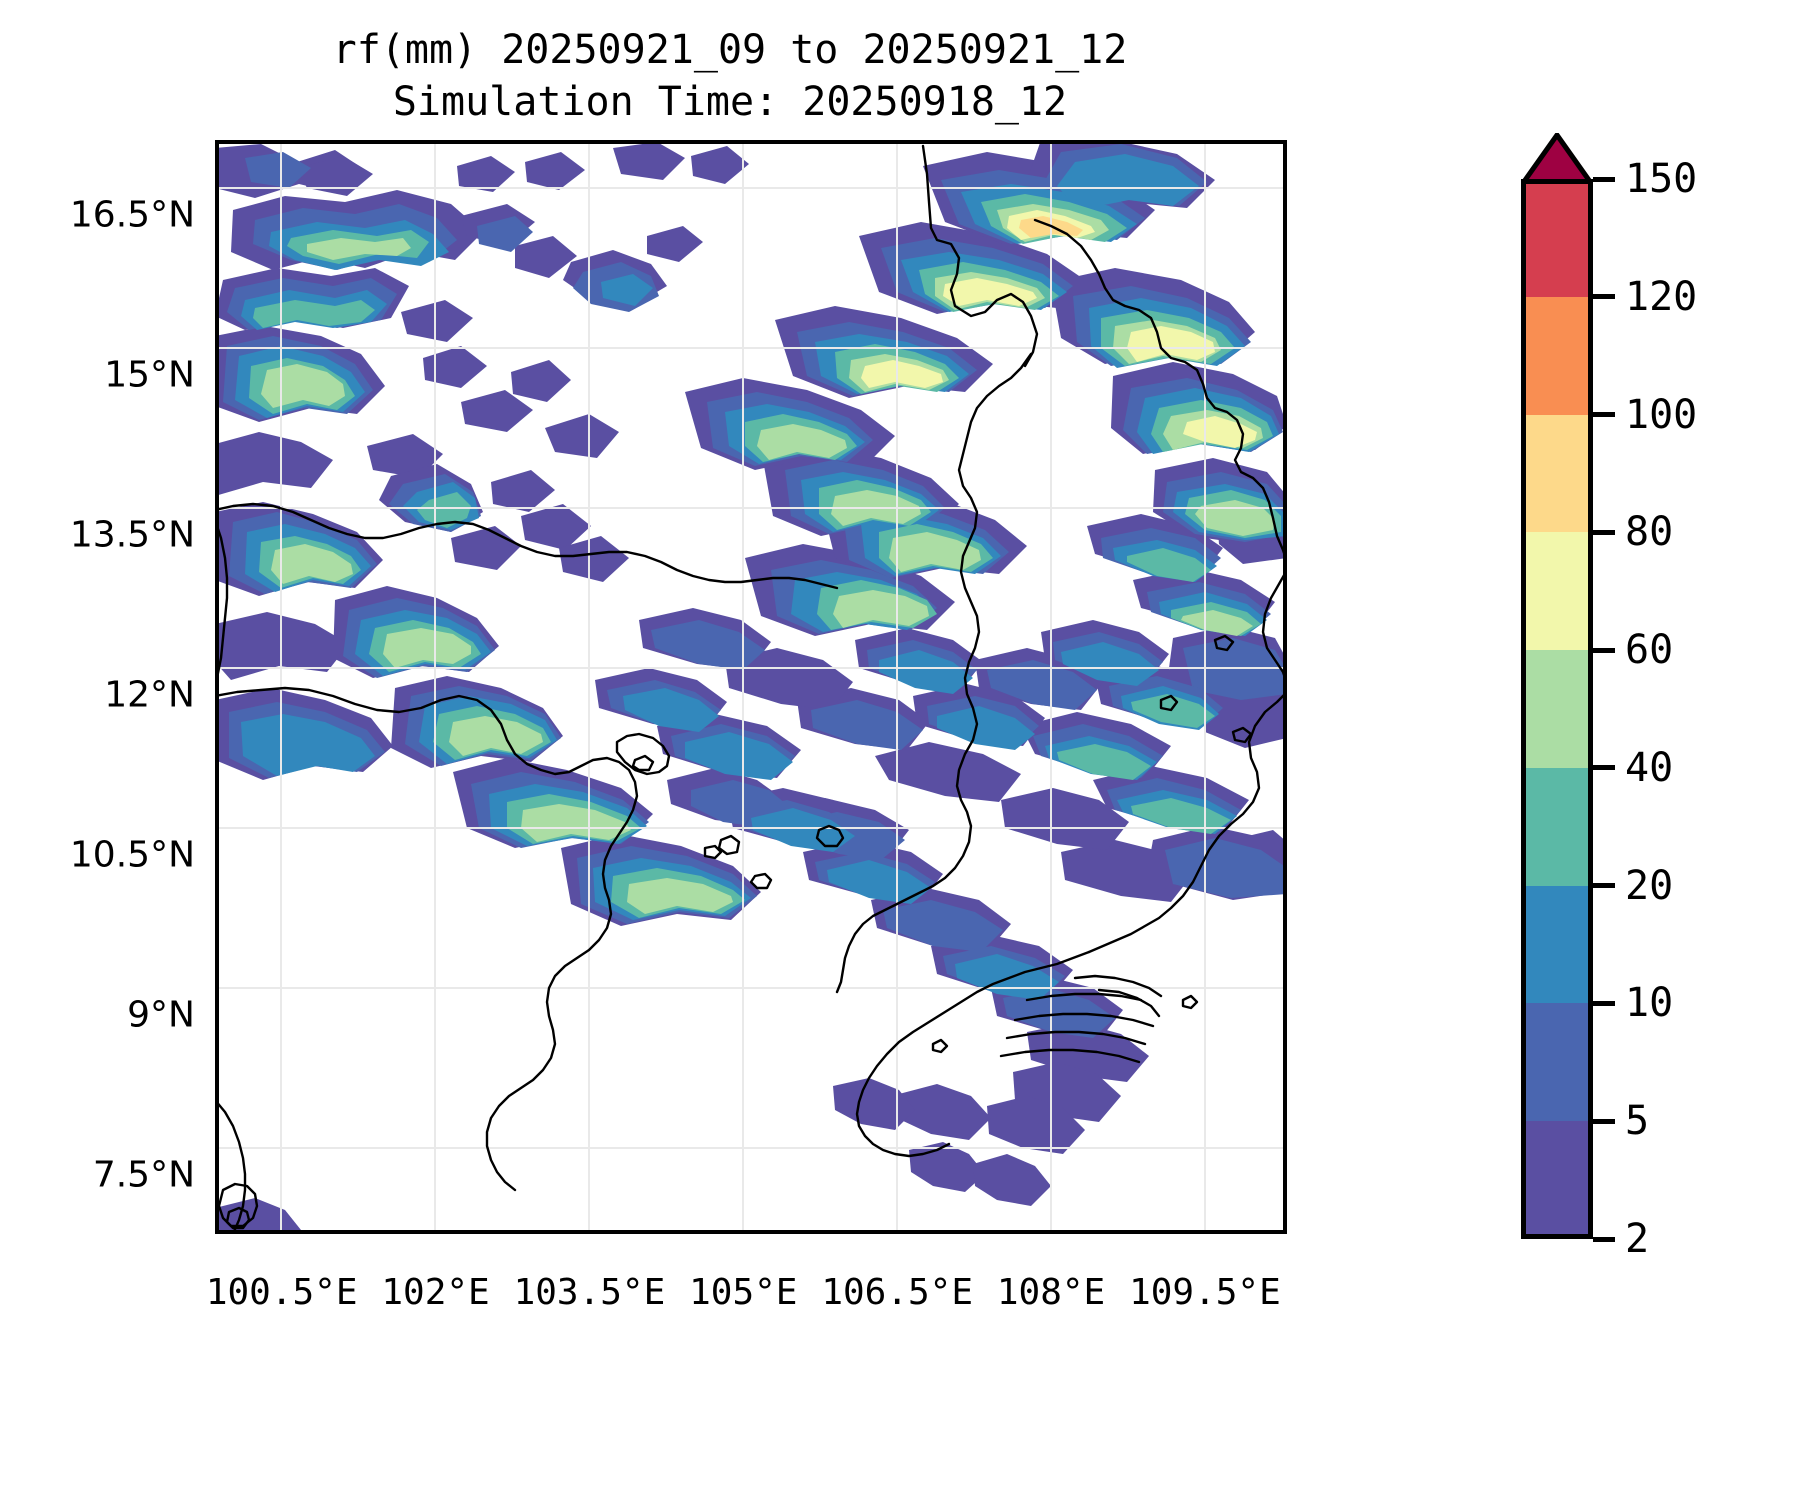  Describe the element at coordinates (1649, 885) in the screenshot. I see `colorbar-tick-label-20: 20` at that location.